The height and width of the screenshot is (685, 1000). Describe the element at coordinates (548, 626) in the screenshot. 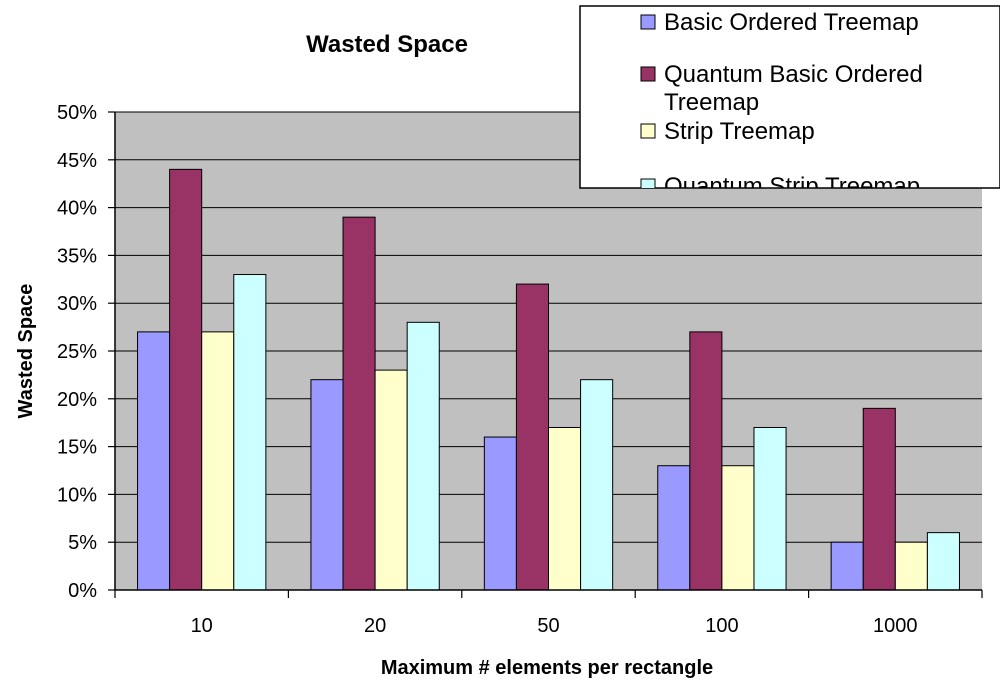

I see `x-tick-label: 50` at that location.